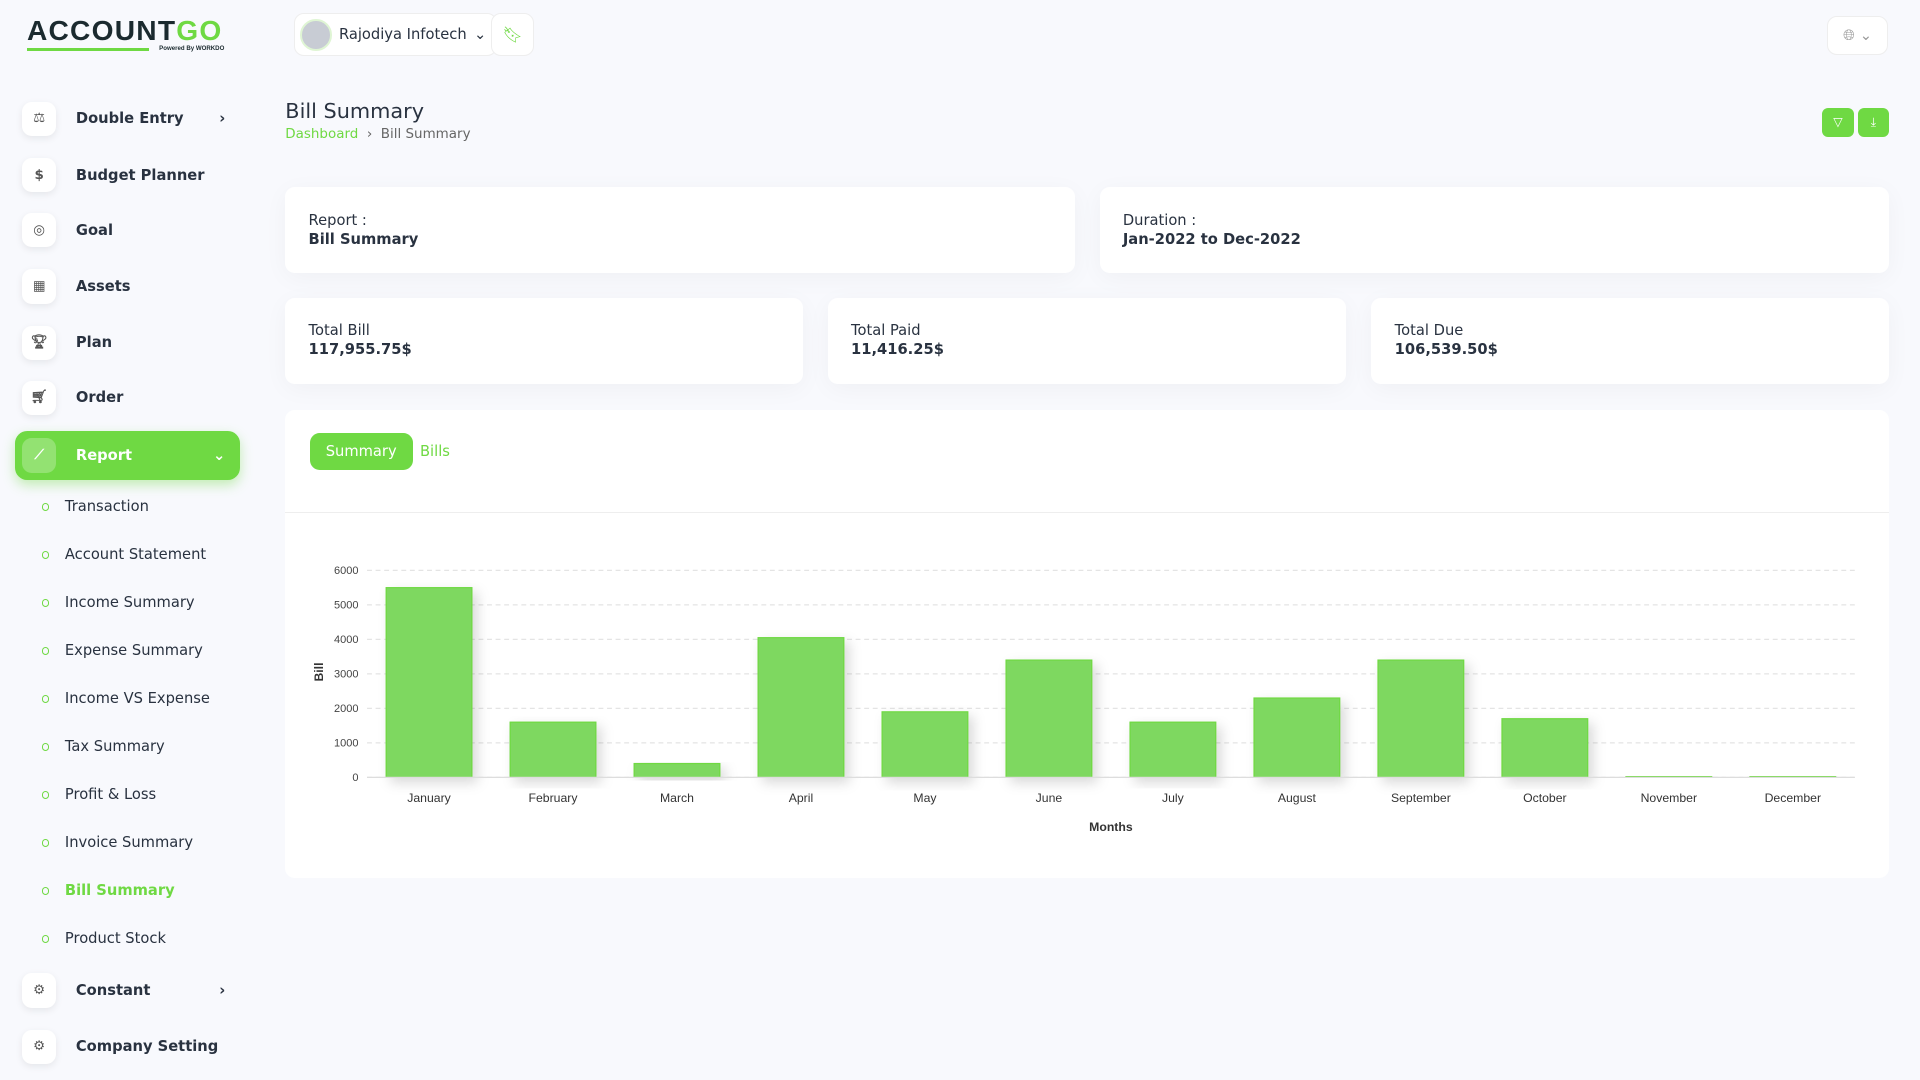 This screenshot has width=1920, height=1080. I want to click on trophy-icon: 🏆︎, so click(39, 342).